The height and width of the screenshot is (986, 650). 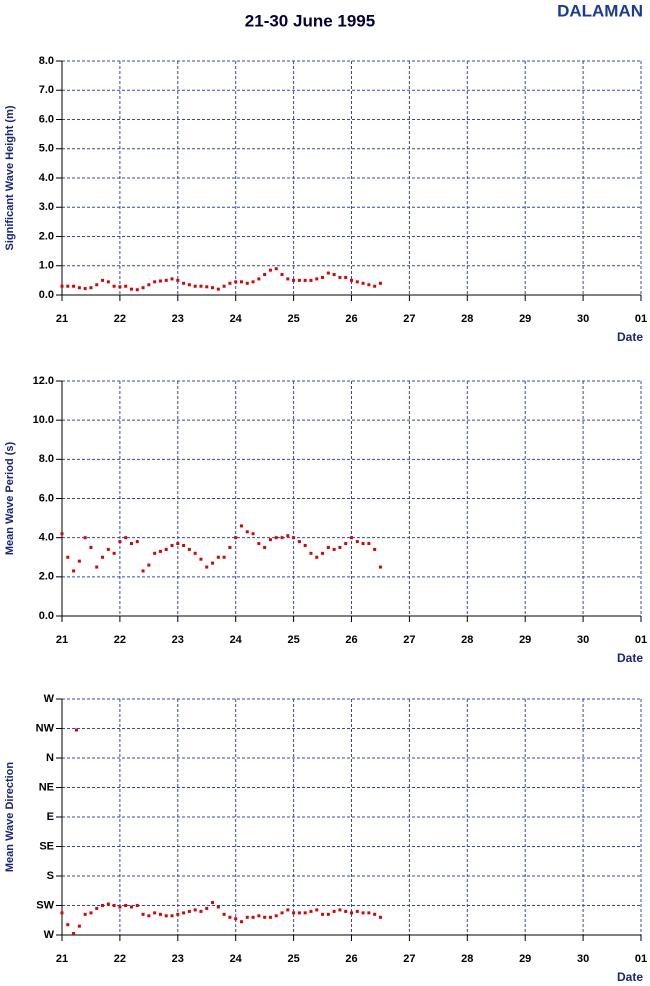 What do you see at coordinates (467, 319) in the screenshot?
I see `x-tick-label: 28` at bounding box center [467, 319].